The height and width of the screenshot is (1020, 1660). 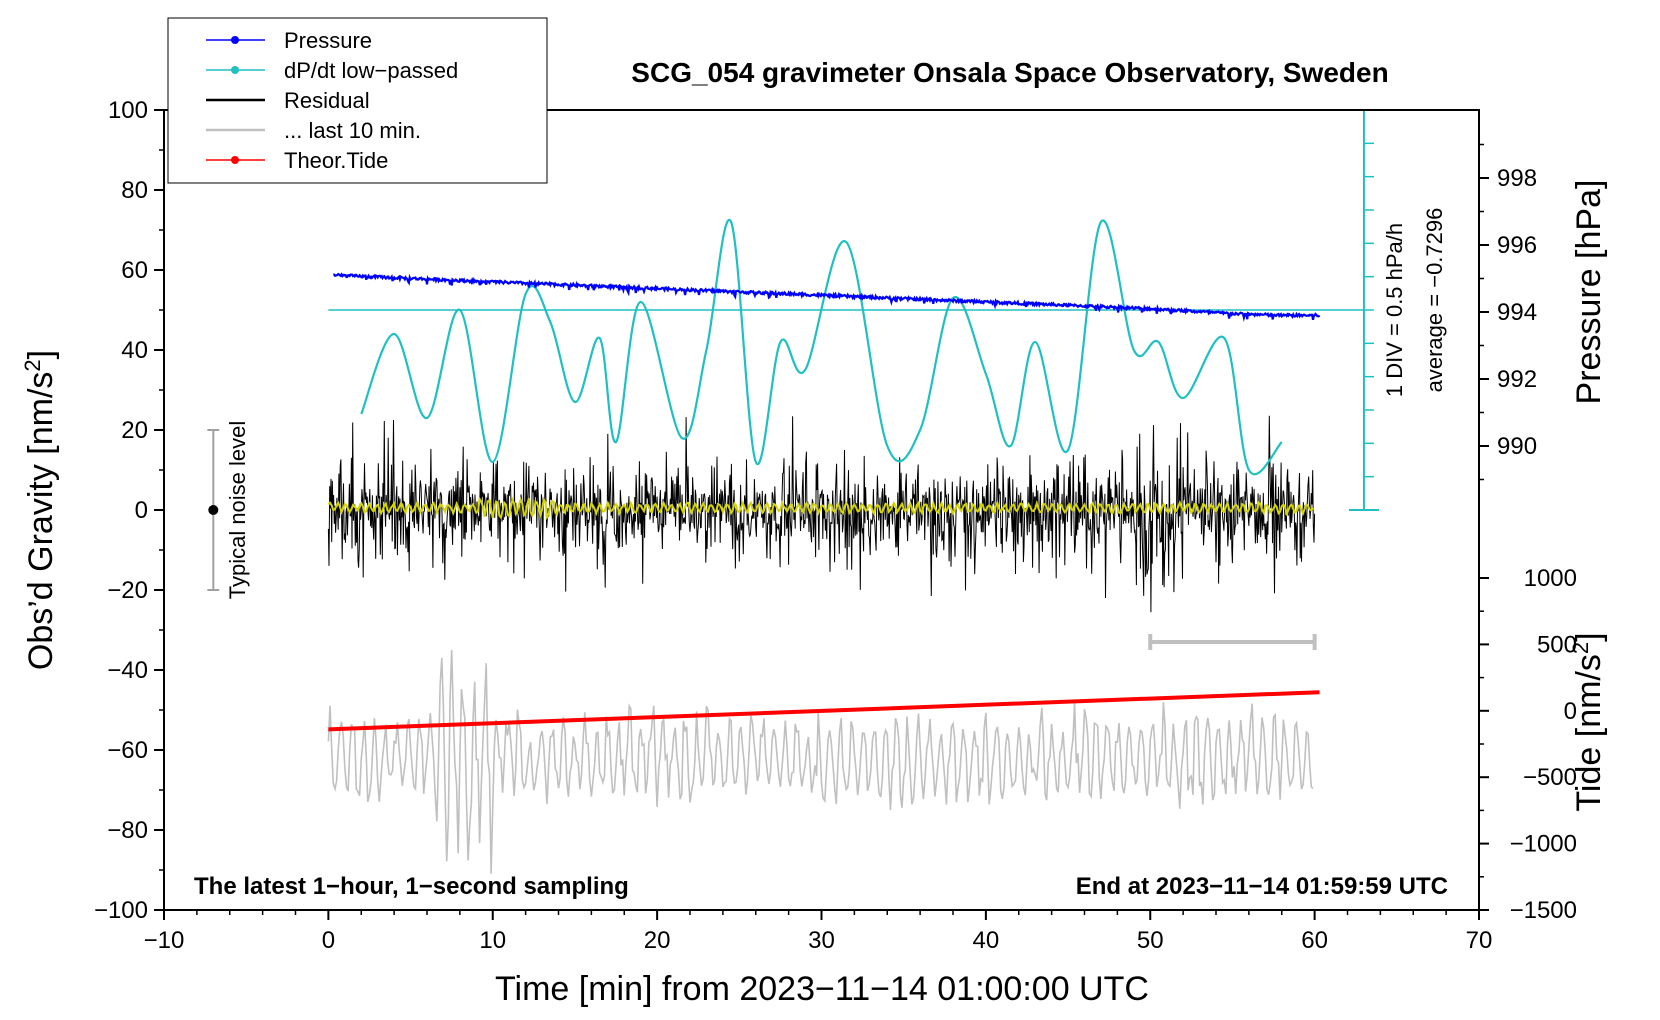 What do you see at coordinates (1150, 940) in the screenshot?
I see `x-tick-label: 50` at bounding box center [1150, 940].